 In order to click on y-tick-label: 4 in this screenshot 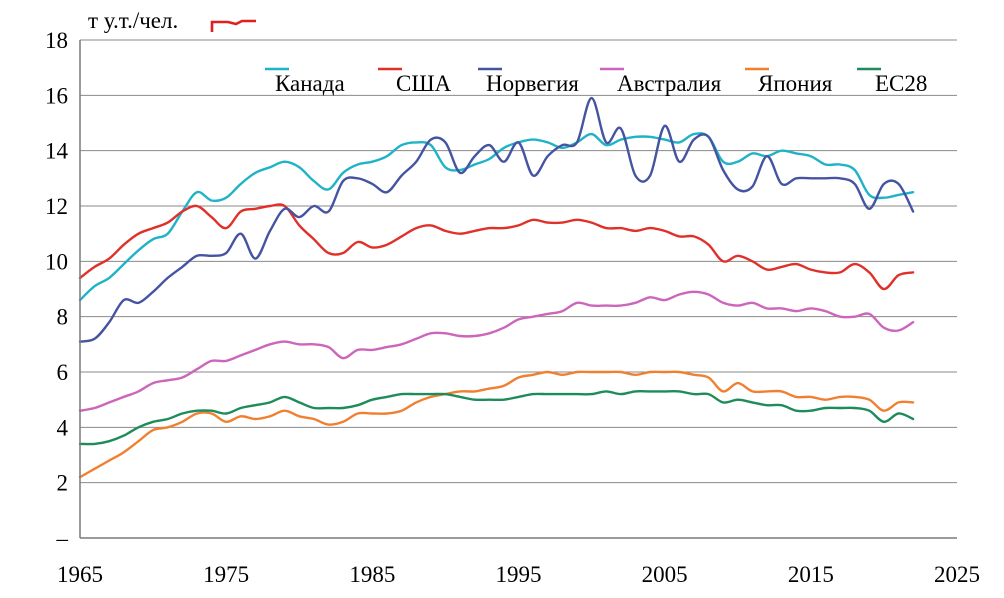, I will do `click(63, 427)`.